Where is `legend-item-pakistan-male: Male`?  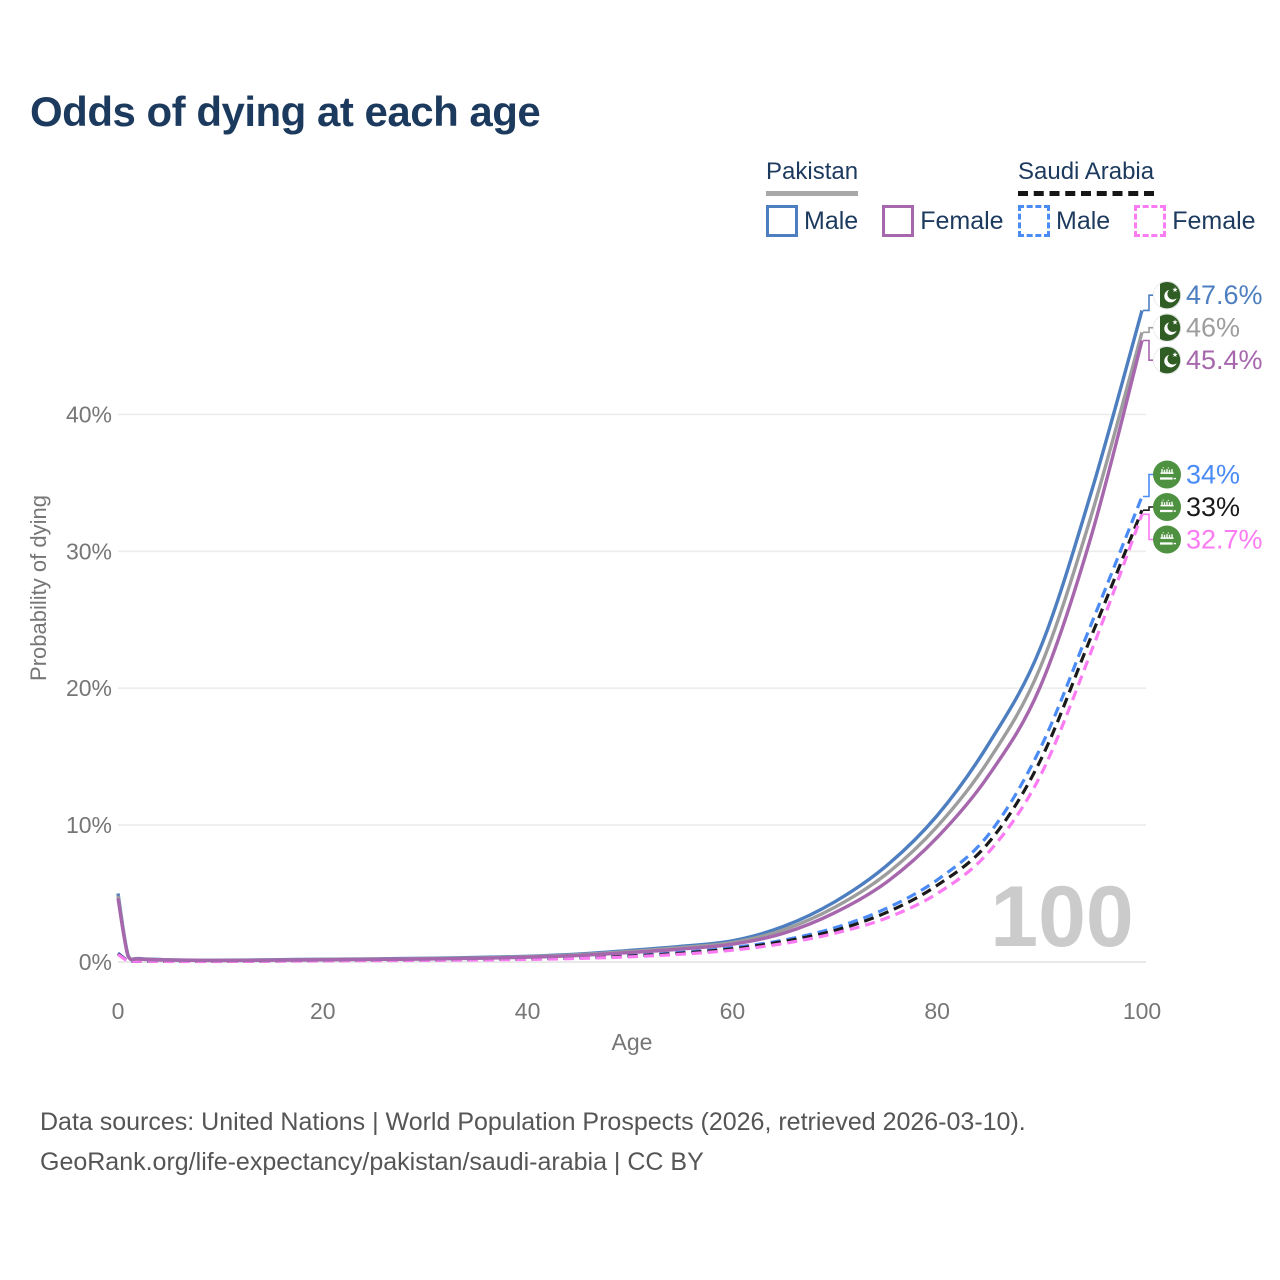 legend-item-pakistan-male: Male is located at coordinates (812, 221).